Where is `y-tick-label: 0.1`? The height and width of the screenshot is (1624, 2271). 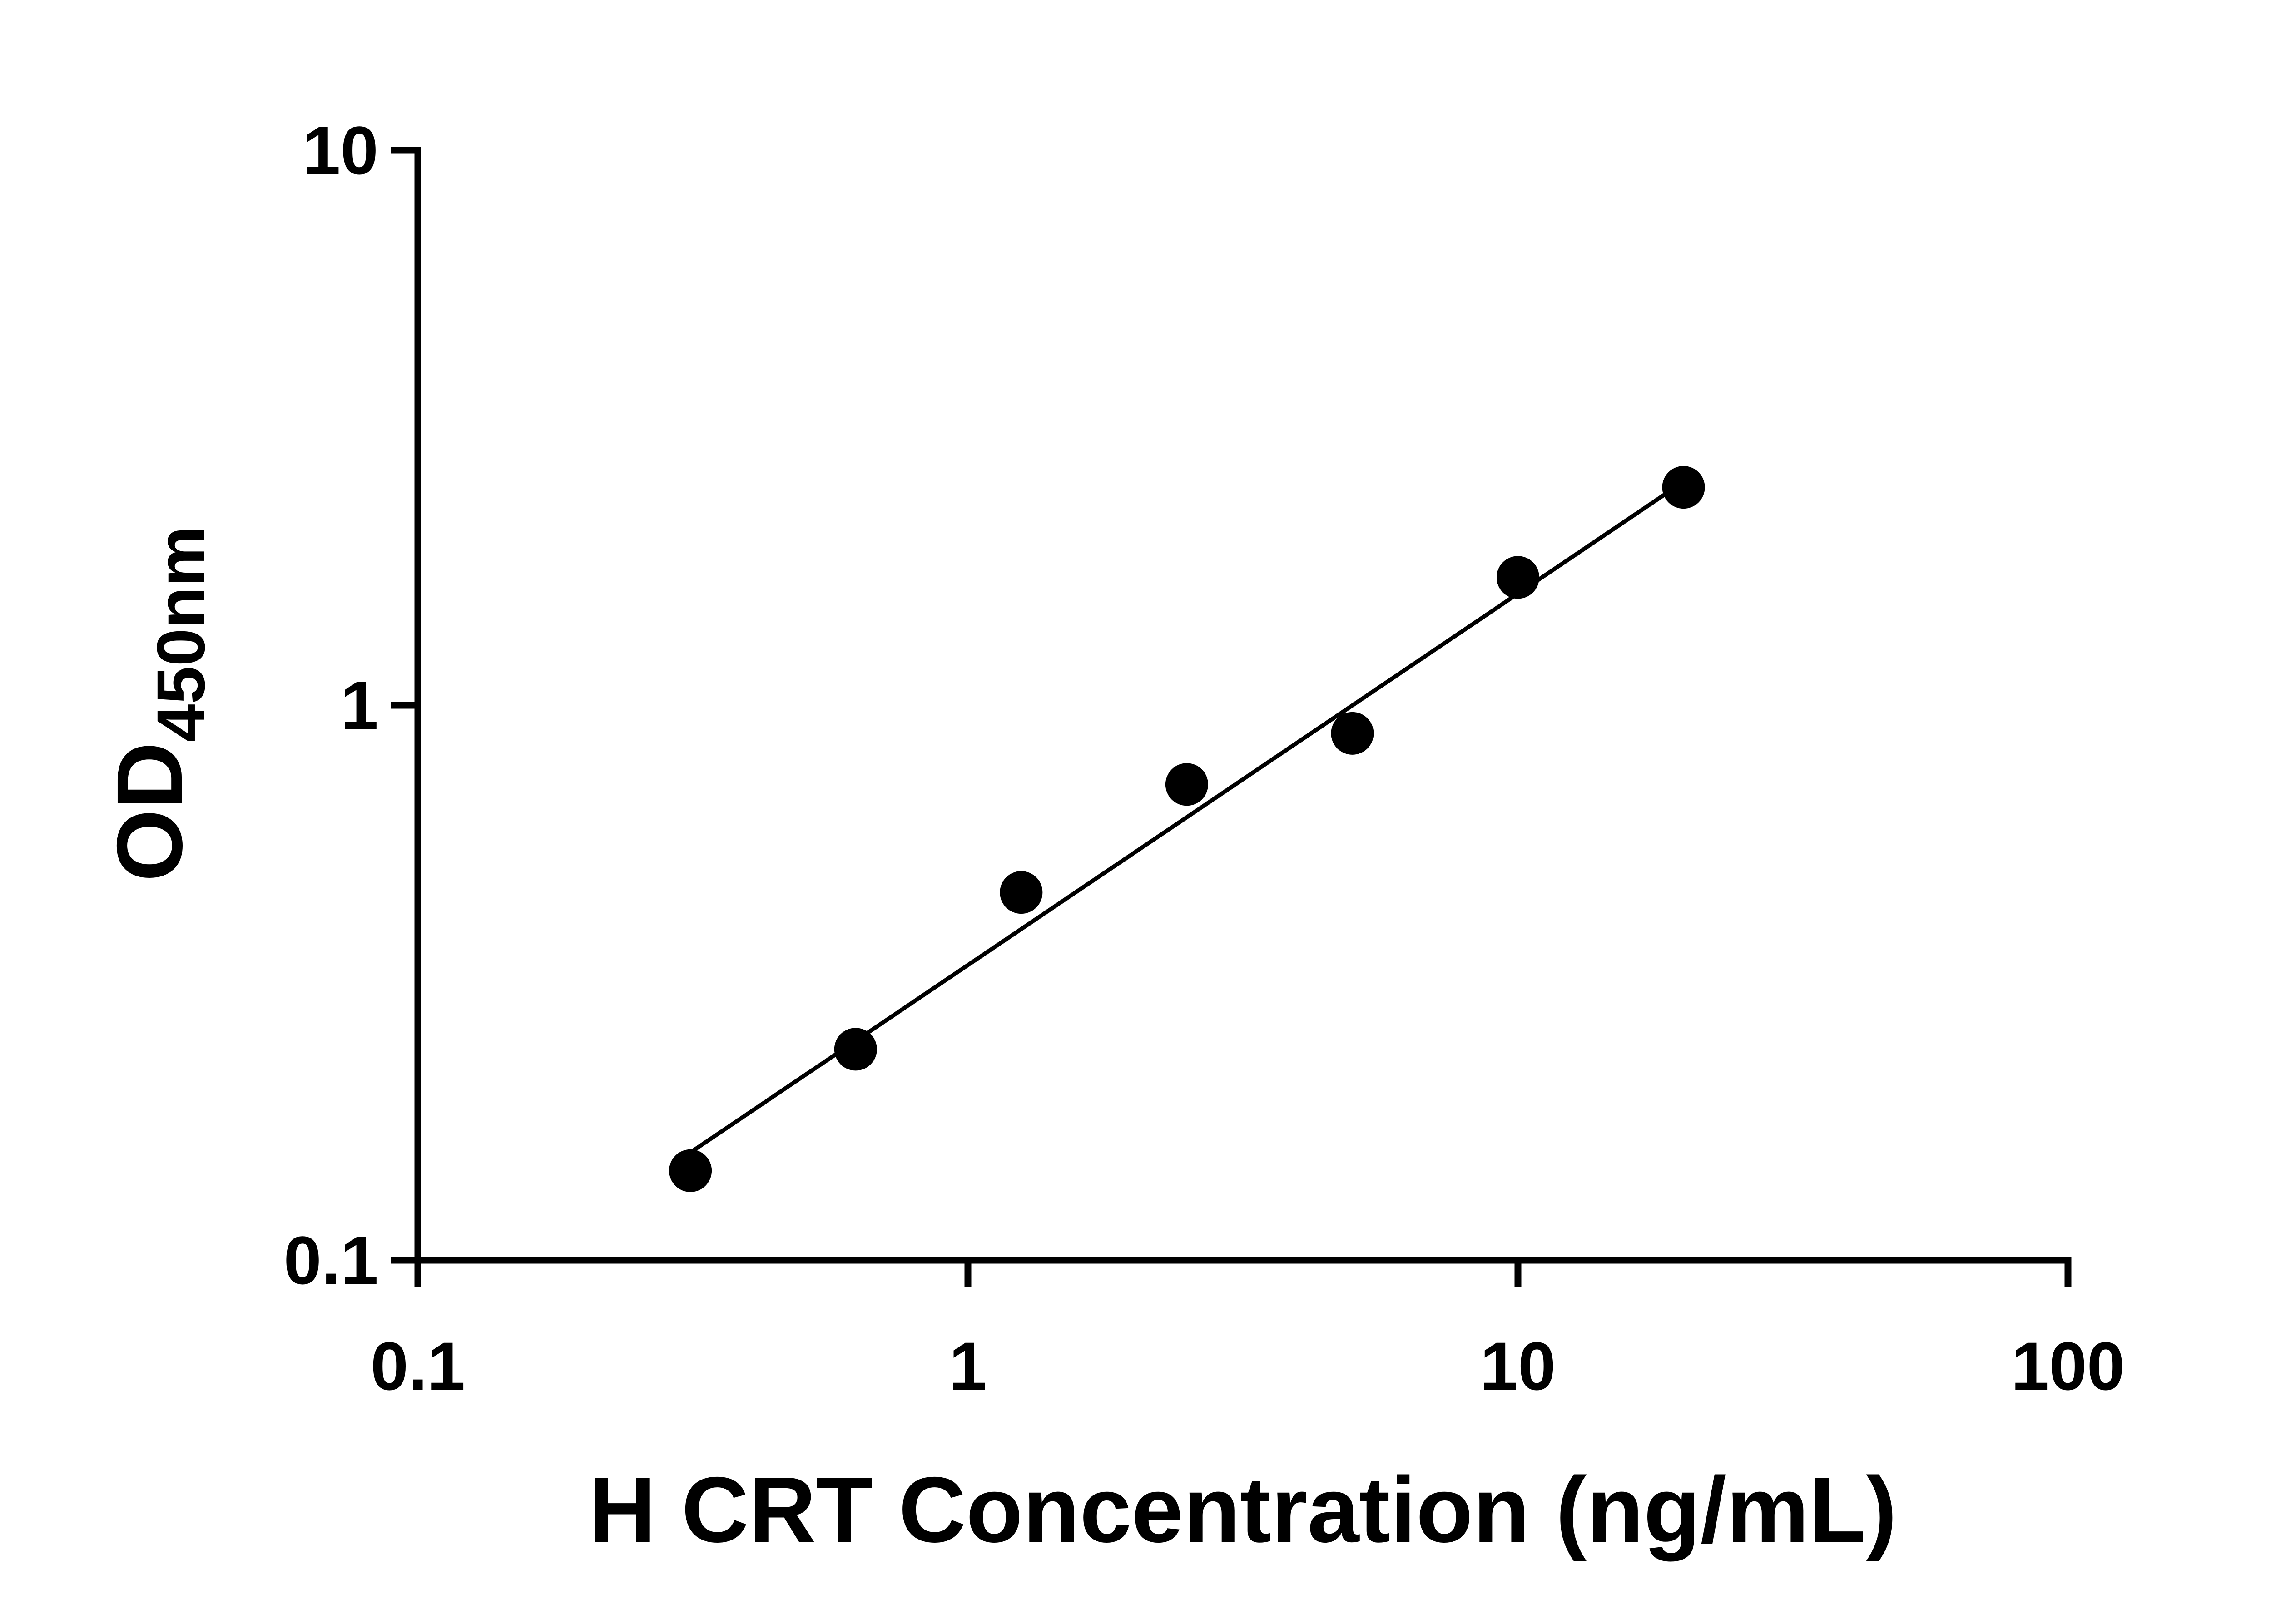
y-tick-label: 0.1 is located at coordinates (330, 1260).